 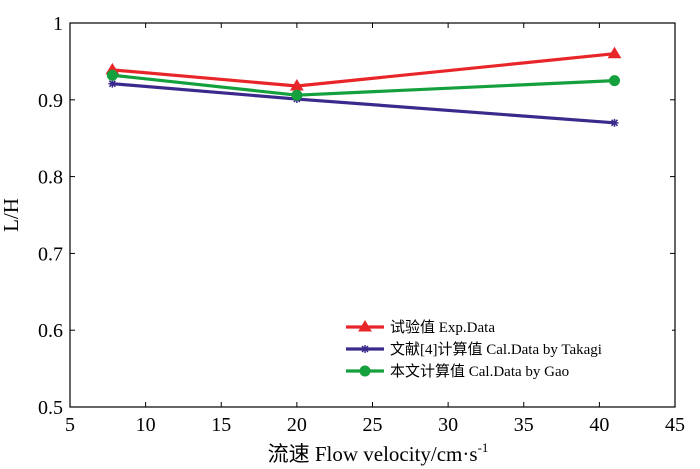 I want to click on legend-item: 本文计算值 Cal.Data by Gao, so click(x=457, y=371).